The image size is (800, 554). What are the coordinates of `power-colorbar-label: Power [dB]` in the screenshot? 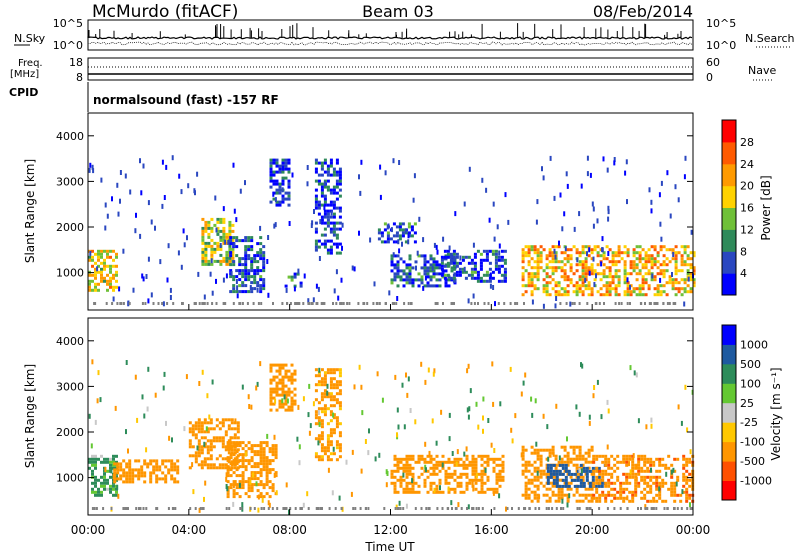 It's located at (766, 207).